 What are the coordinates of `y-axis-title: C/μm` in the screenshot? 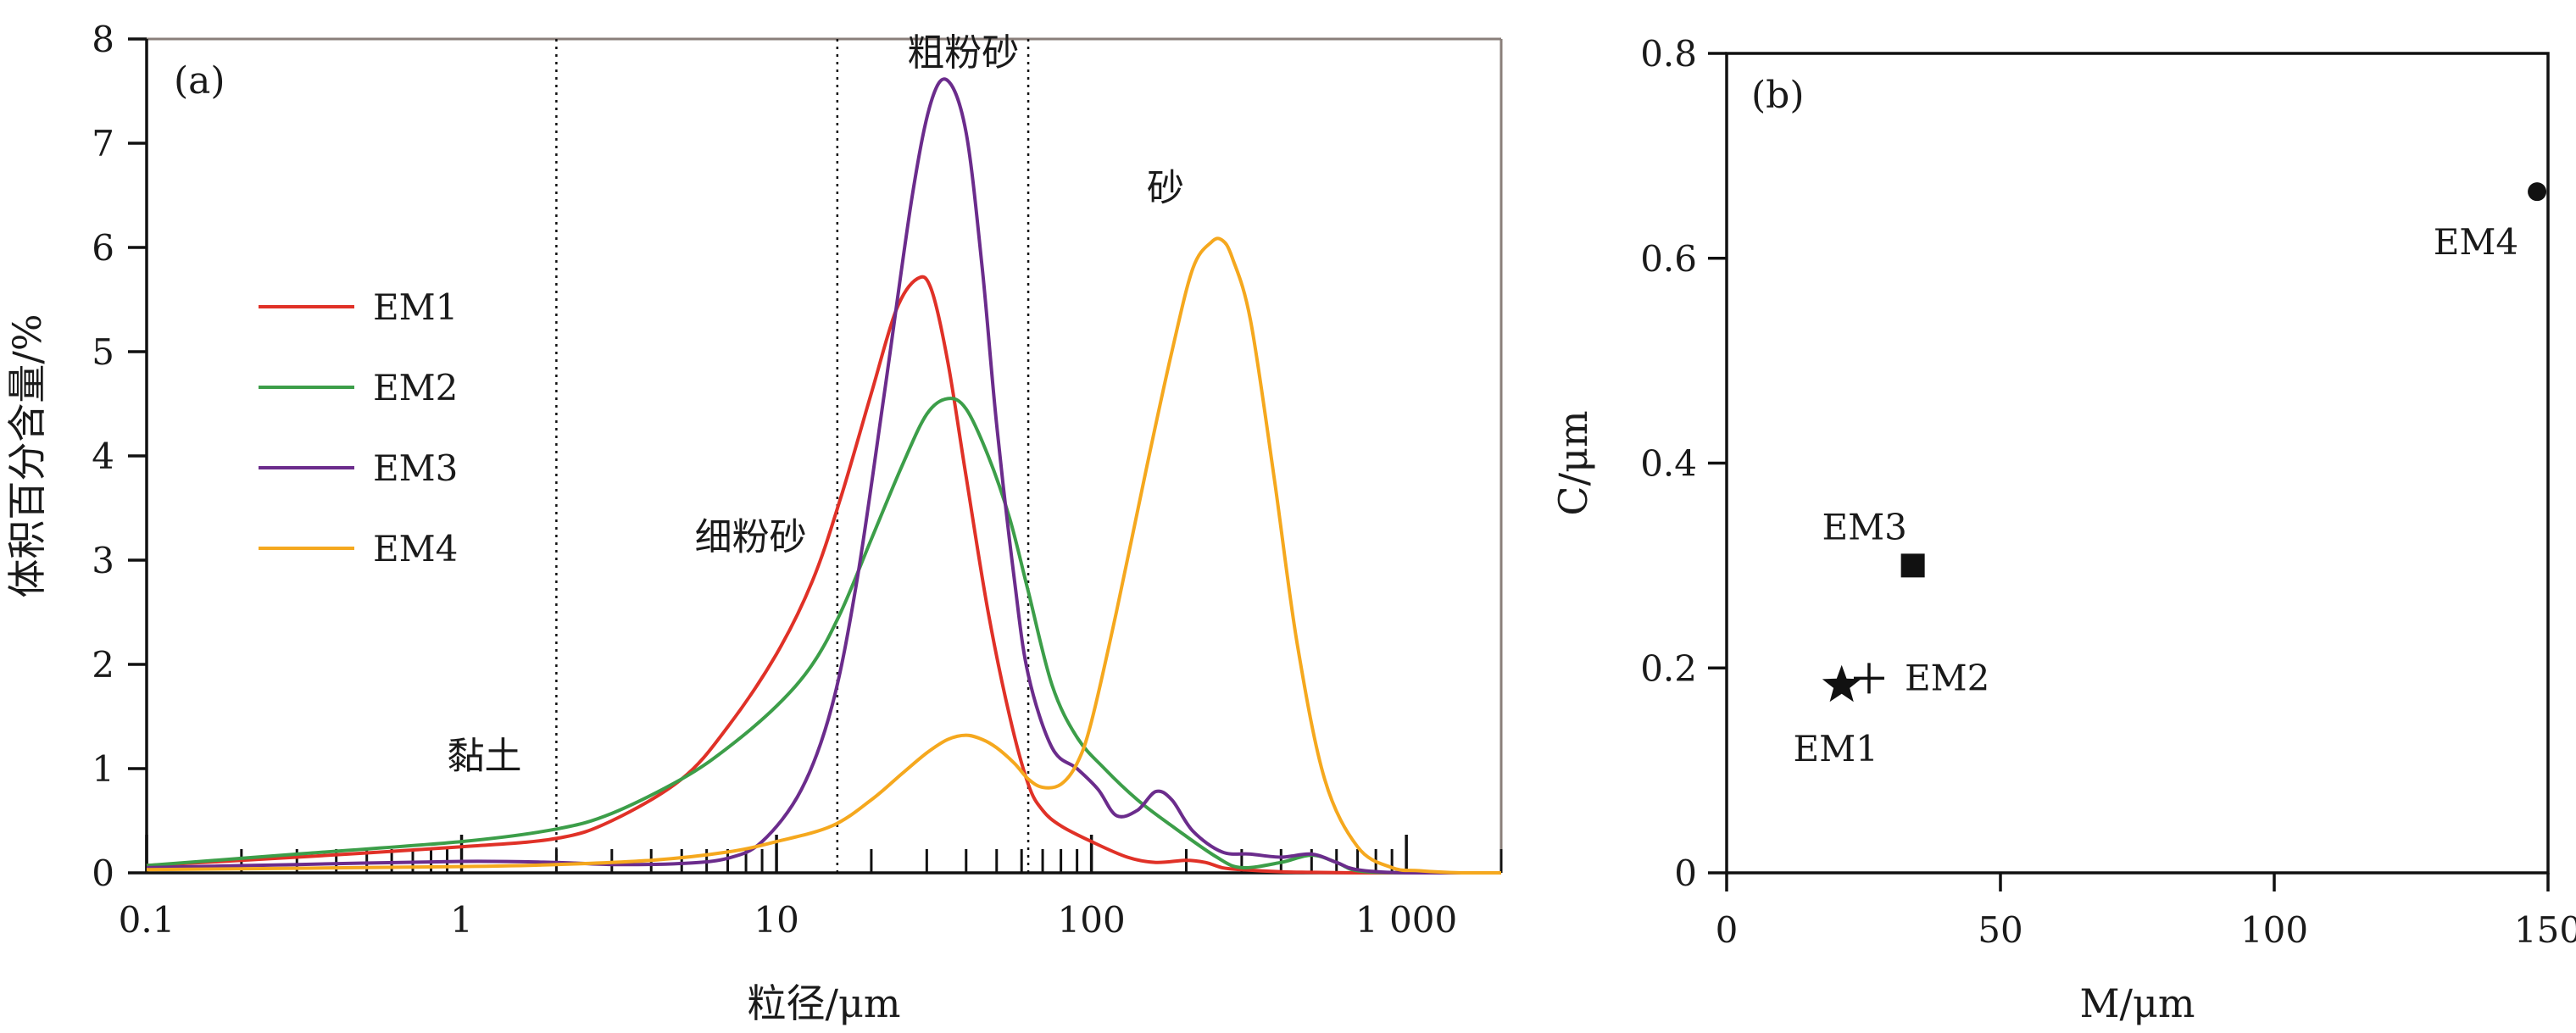 It's located at (1573, 462).